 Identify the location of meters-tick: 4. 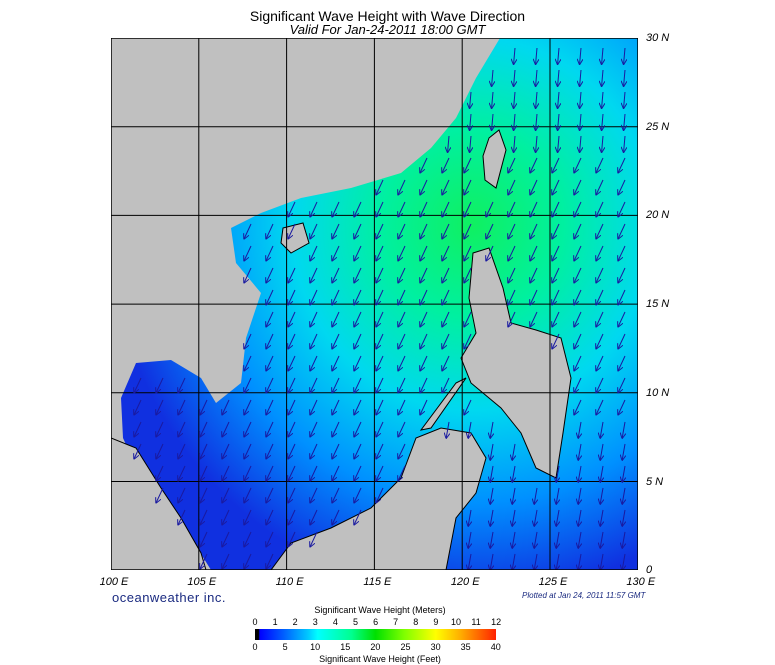
(335, 622).